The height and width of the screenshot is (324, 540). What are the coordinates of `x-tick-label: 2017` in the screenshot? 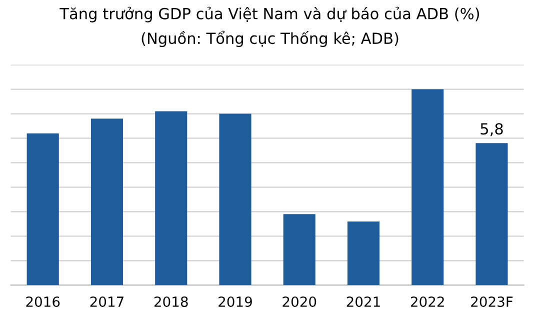 It's located at (107, 301).